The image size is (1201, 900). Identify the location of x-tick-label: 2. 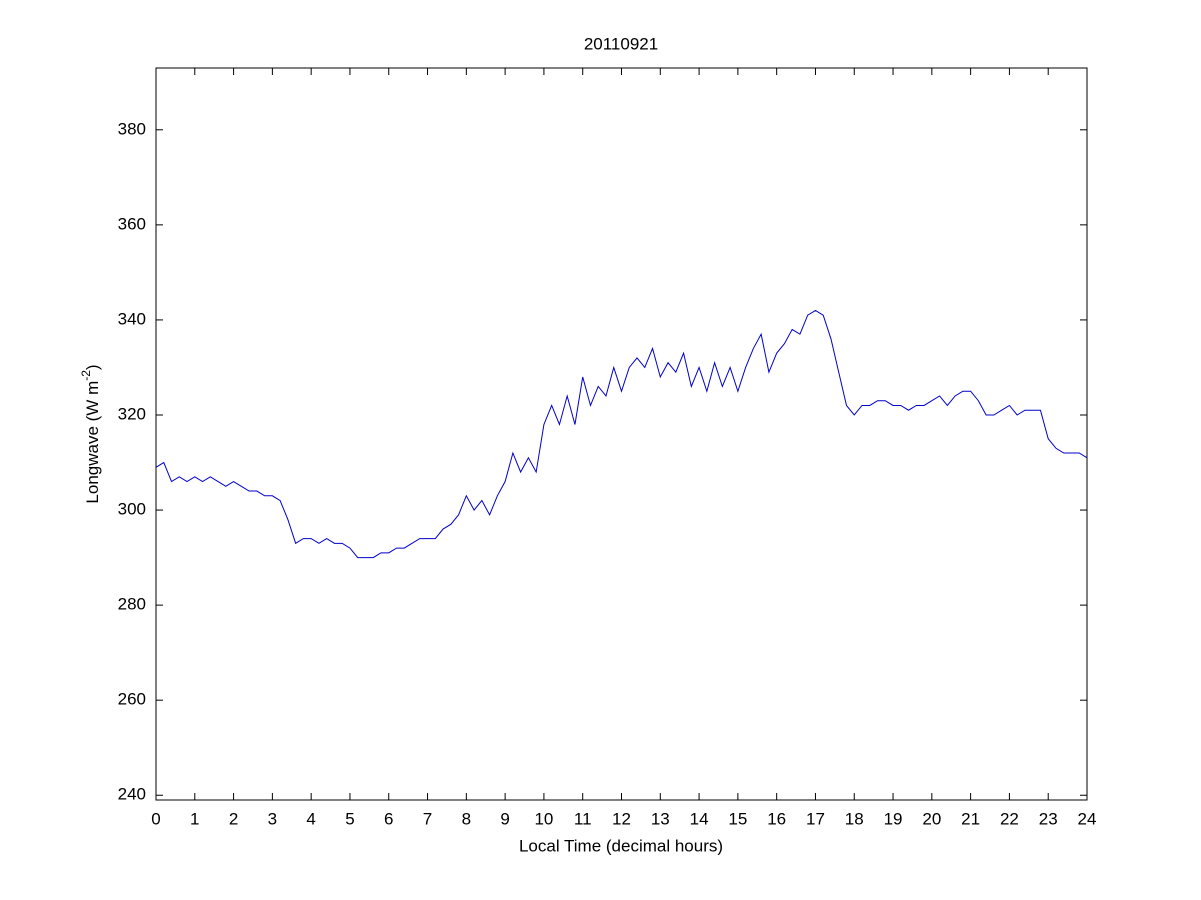
(233, 818).